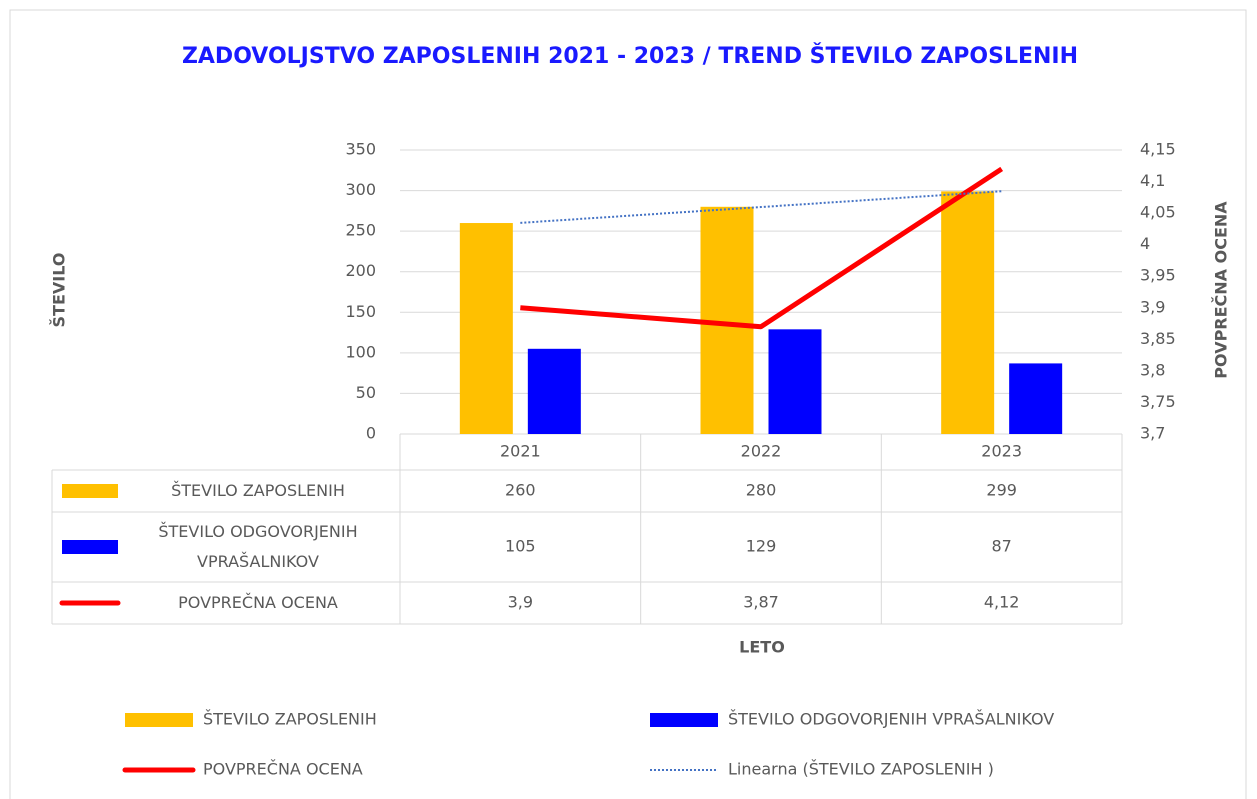 Image resolution: width=1257 pixels, height=799 pixels. Describe the element at coordinates (59, 290) in the screenshot. I see `y-axis-label: ŠTEVILO` at that location.